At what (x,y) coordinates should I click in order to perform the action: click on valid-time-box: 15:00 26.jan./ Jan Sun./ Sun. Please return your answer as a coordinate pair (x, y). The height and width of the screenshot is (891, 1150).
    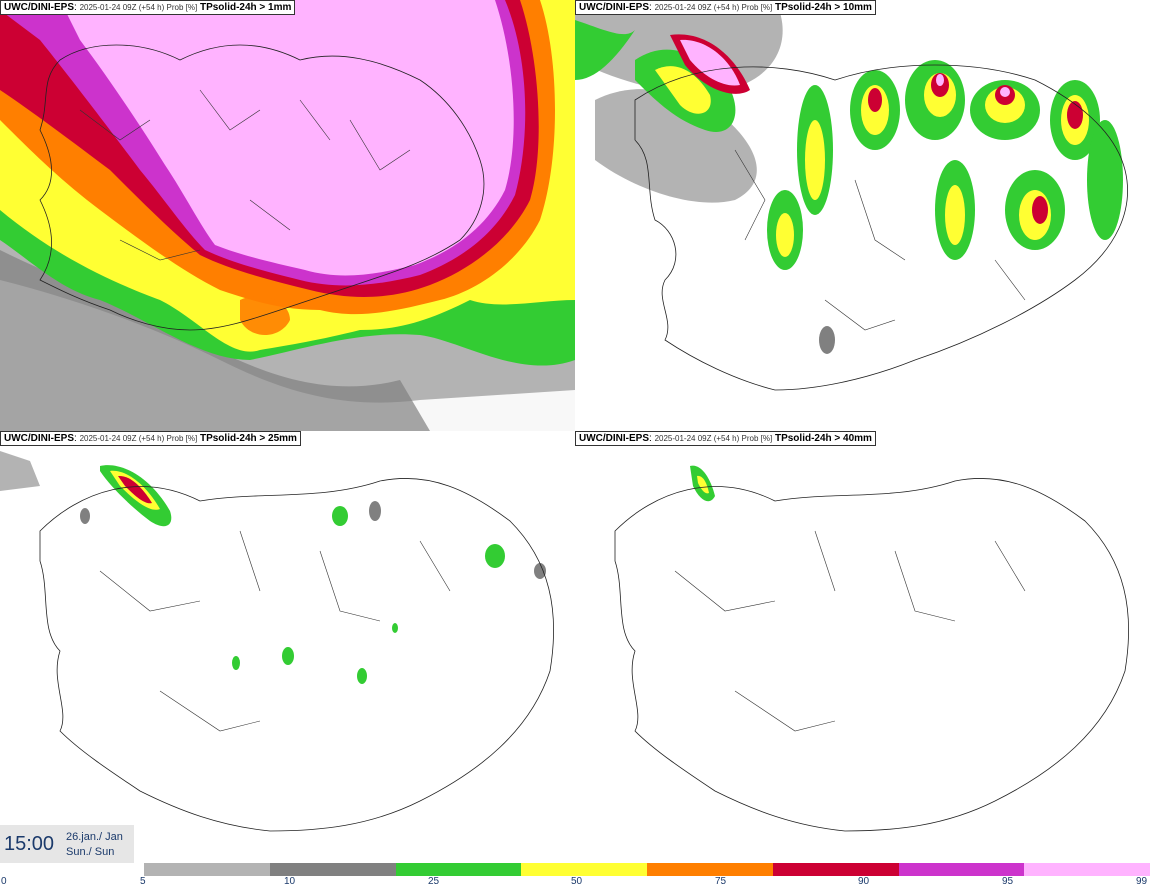
    Looking at the image, I should click on (67, 844).